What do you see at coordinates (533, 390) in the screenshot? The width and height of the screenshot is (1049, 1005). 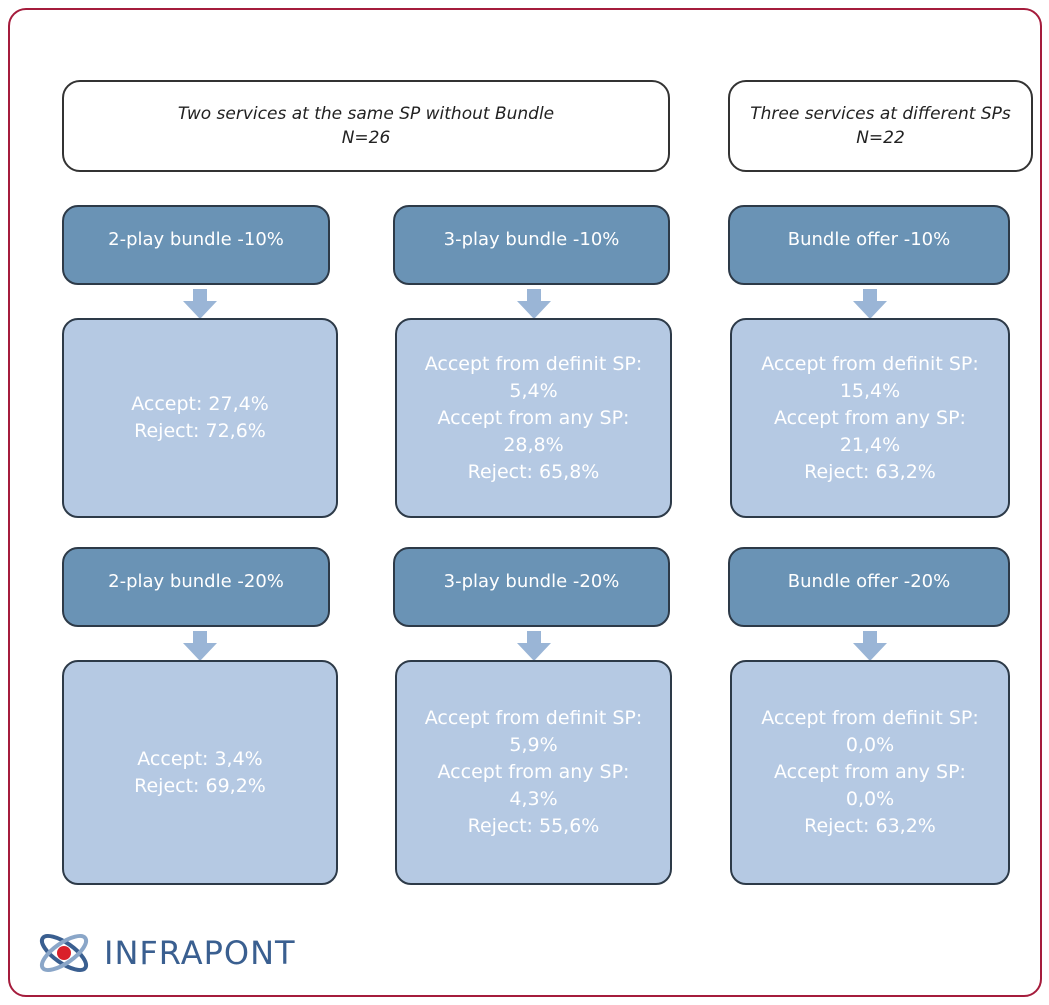 I see `result-line: 5,4%` at bounding box center [533, 390].